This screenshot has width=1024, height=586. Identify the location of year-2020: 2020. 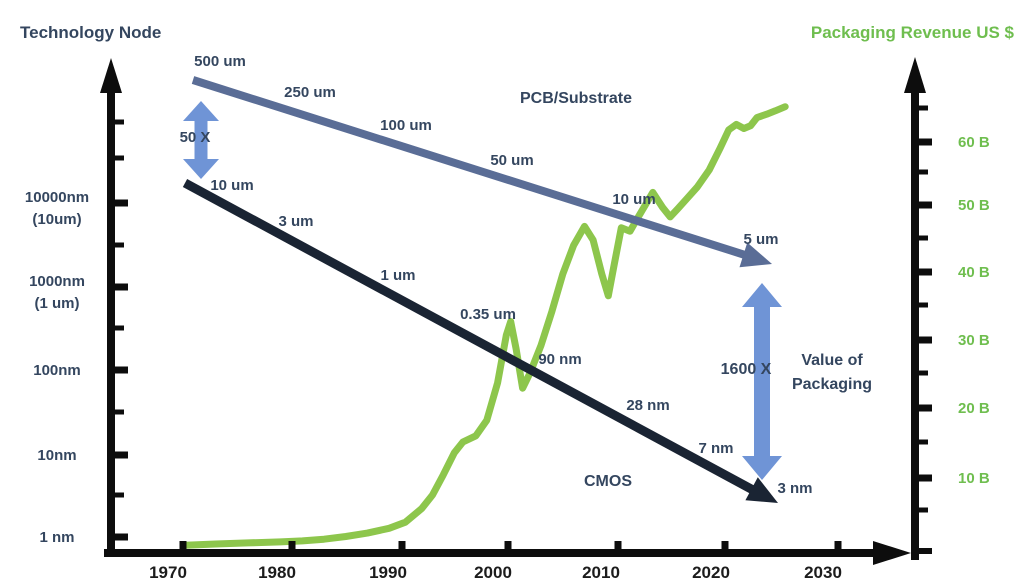
(711, 572).